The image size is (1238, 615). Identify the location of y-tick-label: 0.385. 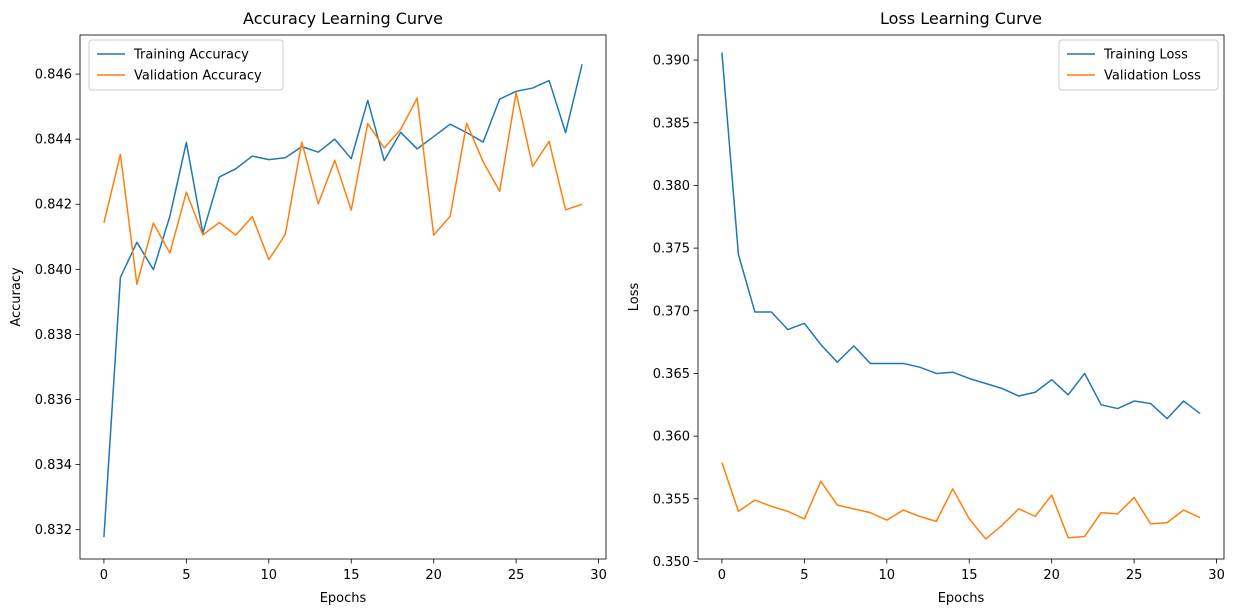
(671, 123).